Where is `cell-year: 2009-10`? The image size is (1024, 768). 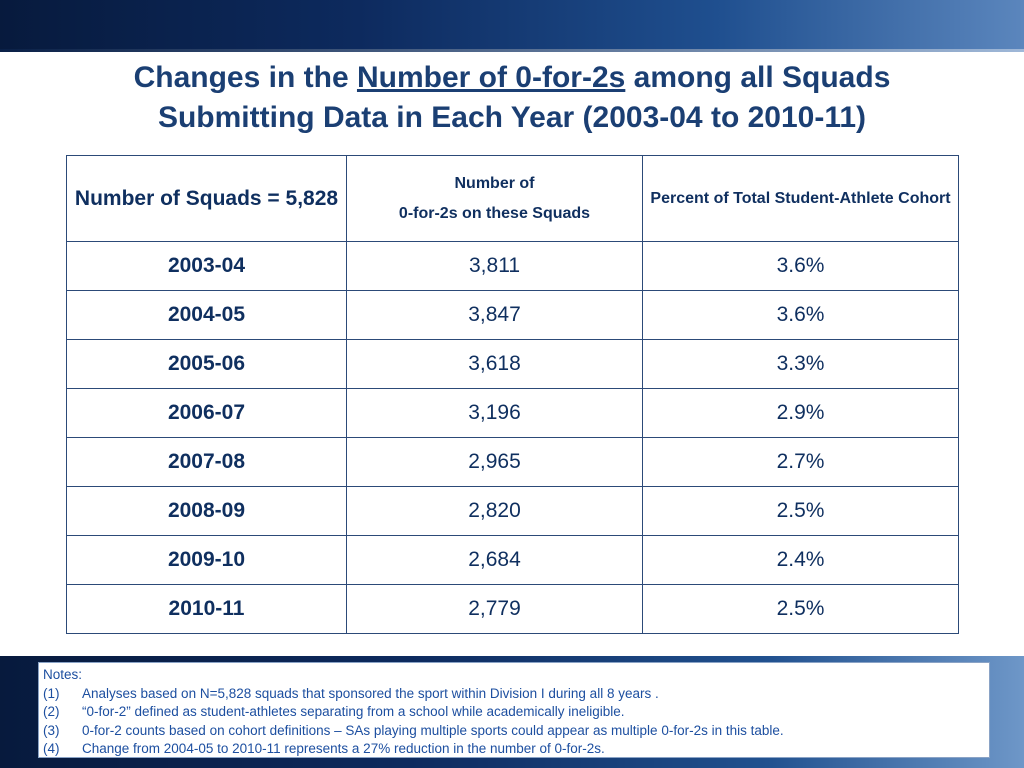
cell-year: 2009-10 is located at coordinates (206, 560).